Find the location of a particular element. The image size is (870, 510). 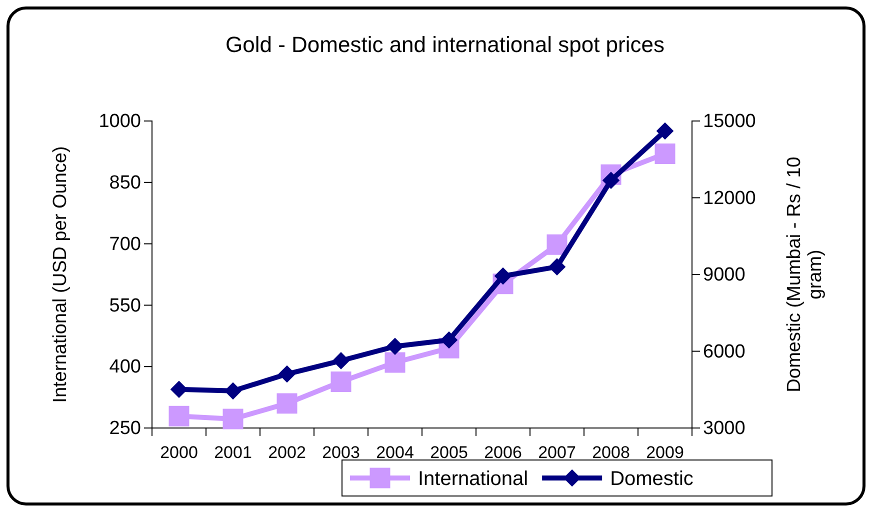

x-tick-label: 2007 is located at coordinates (557, 452).